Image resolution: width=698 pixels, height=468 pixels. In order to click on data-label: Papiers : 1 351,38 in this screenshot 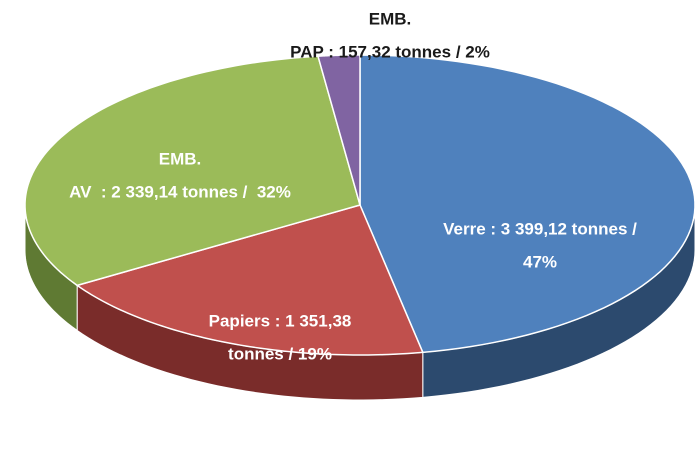, I will do `click(280, 320)`.